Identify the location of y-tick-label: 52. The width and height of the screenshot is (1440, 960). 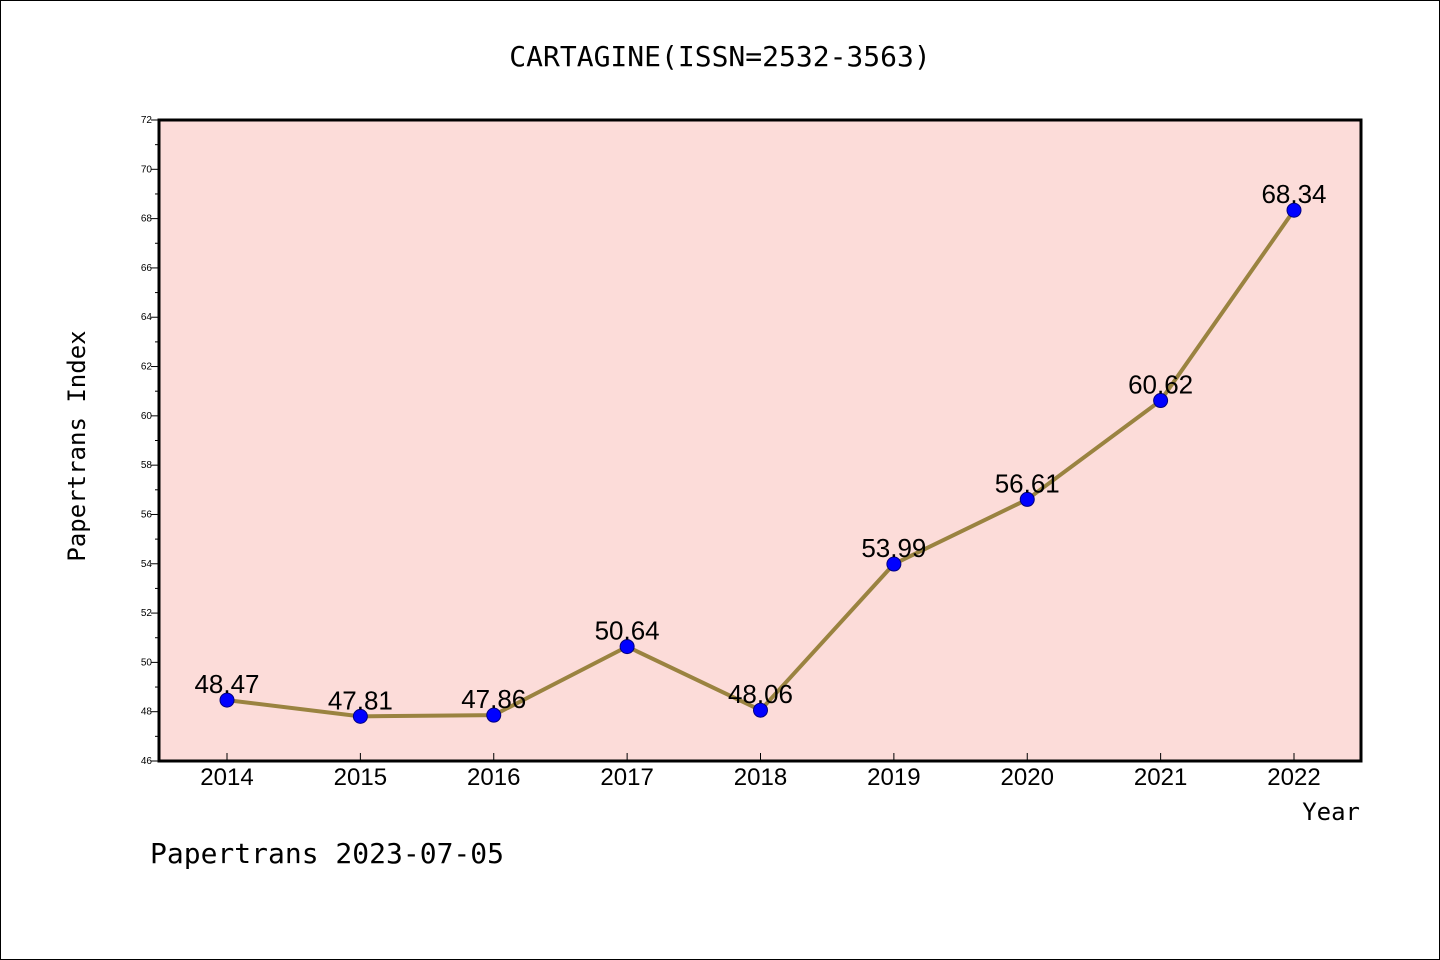
(147, 613).